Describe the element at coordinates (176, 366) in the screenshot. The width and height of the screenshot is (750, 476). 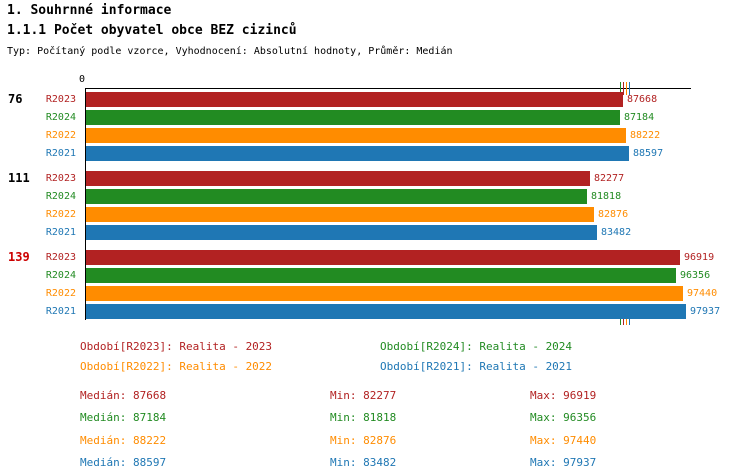
I see `legend-item-r2022: Období[R2022]: Realita - 2022` at that location.